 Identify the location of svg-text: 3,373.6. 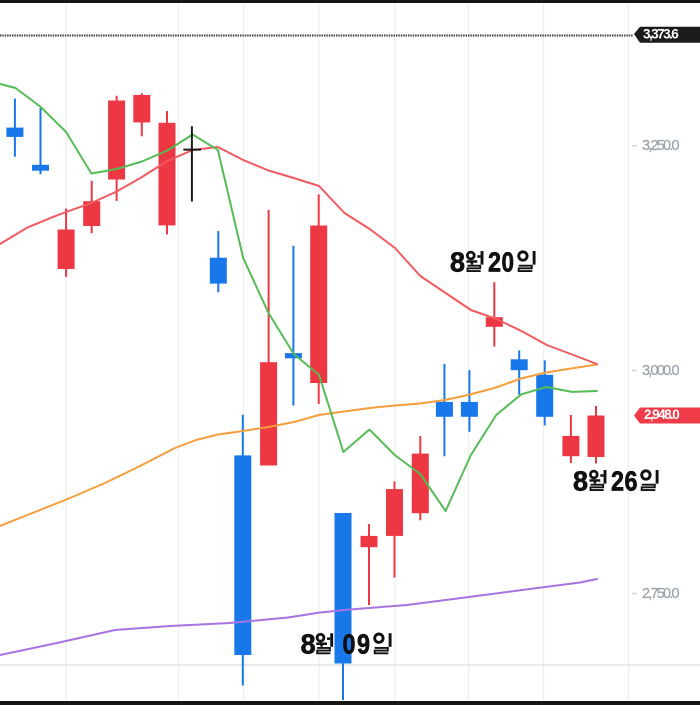
(661, 34).